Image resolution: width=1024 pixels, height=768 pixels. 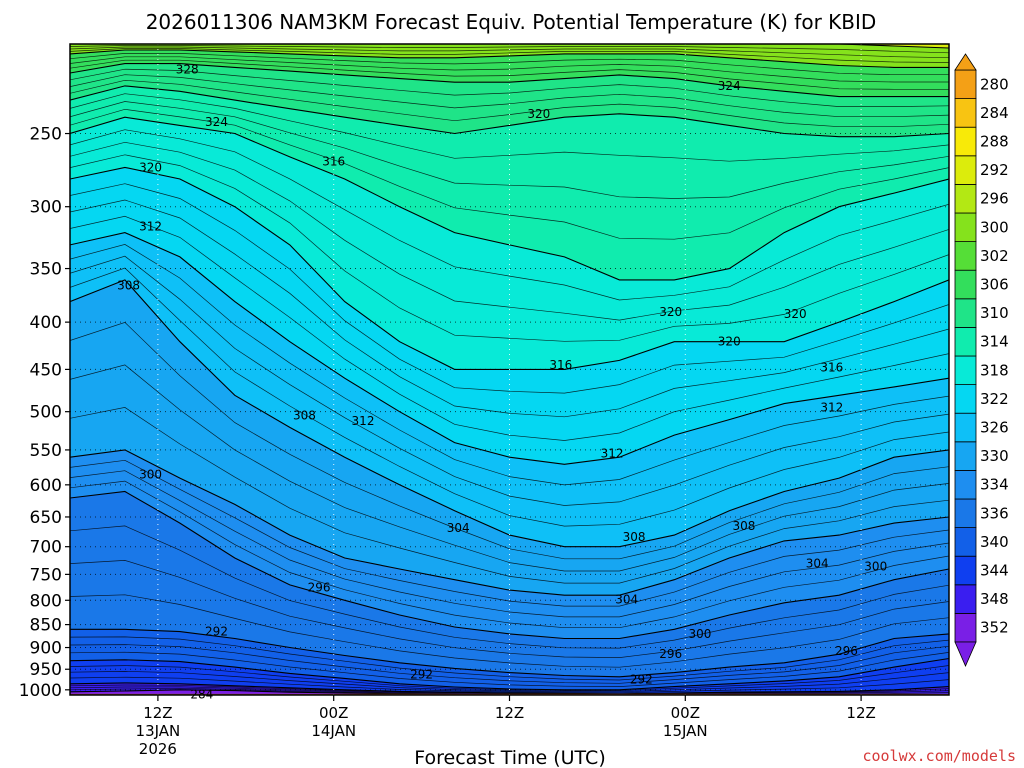 What do you see at coordinates (333, 731) in the screenshot?
I see `x-tick-label: 14JAN` at bounding box center [333, 731].